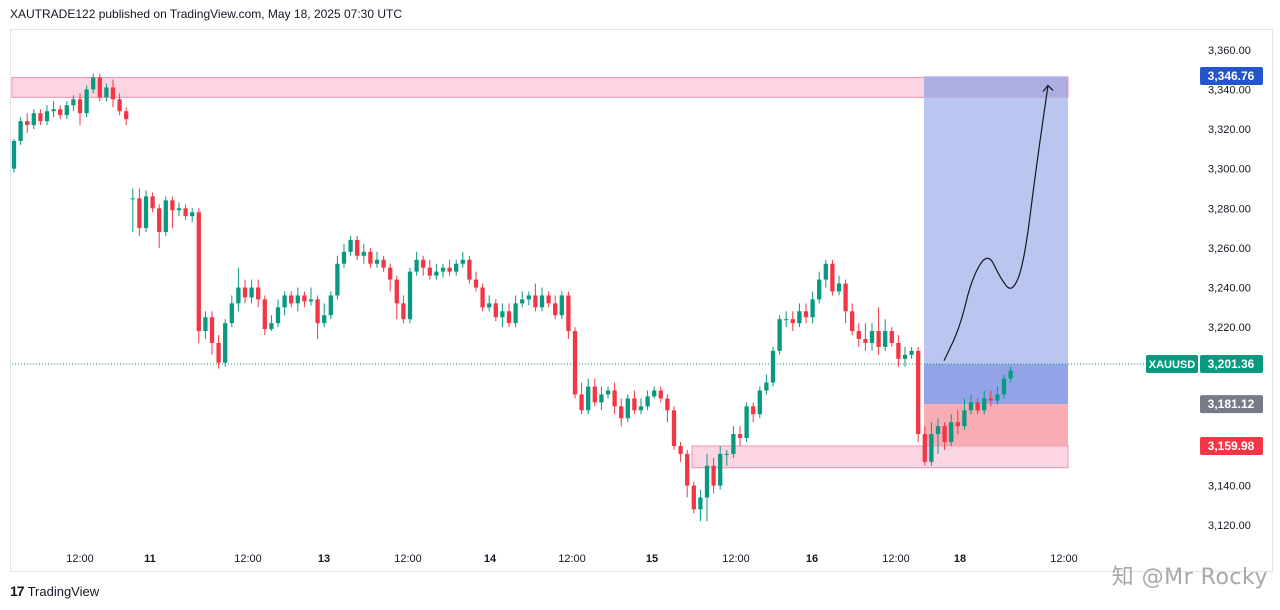  I want to click on target-price-badge-text: 3,346.76, so click(1231, 76).